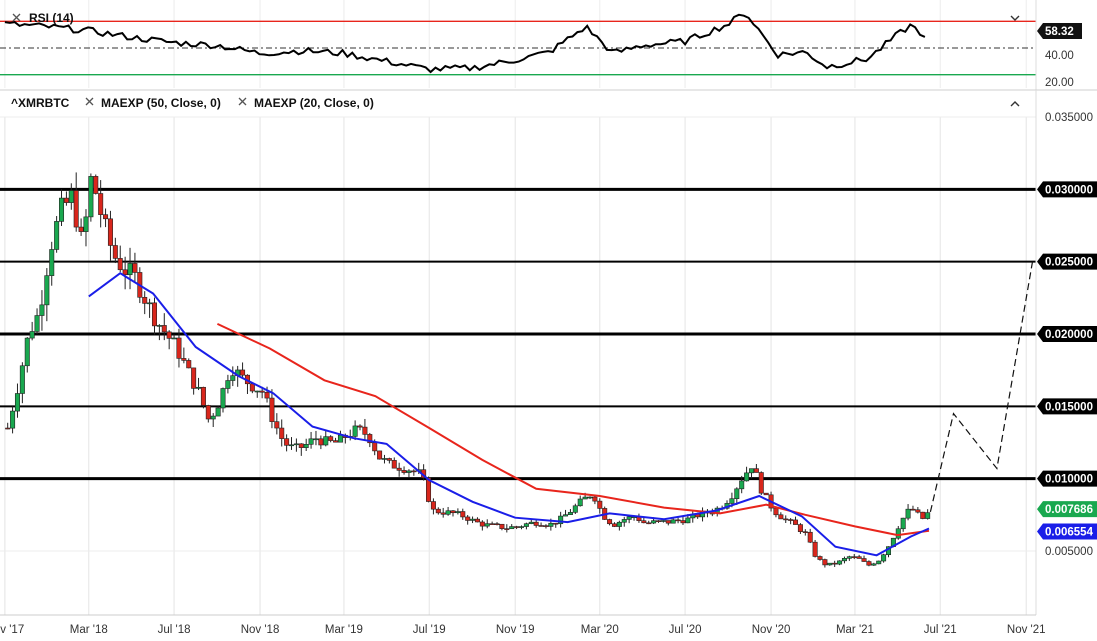 This screenshot has width=1097, height=641. What do you see at coordinates (1069, 510) in the screenshot?
I see `price-badge-text: 0.007686` at bounding box center [1069, 510].